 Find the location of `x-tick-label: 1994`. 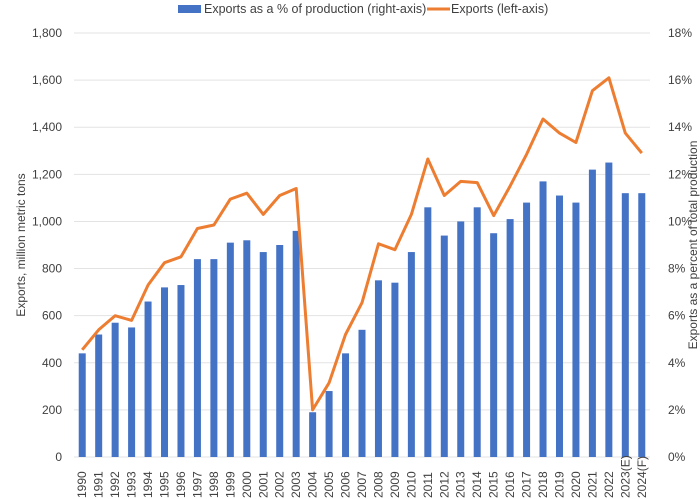

x-tick-label: 1994 is located at coordinates (148, 484).